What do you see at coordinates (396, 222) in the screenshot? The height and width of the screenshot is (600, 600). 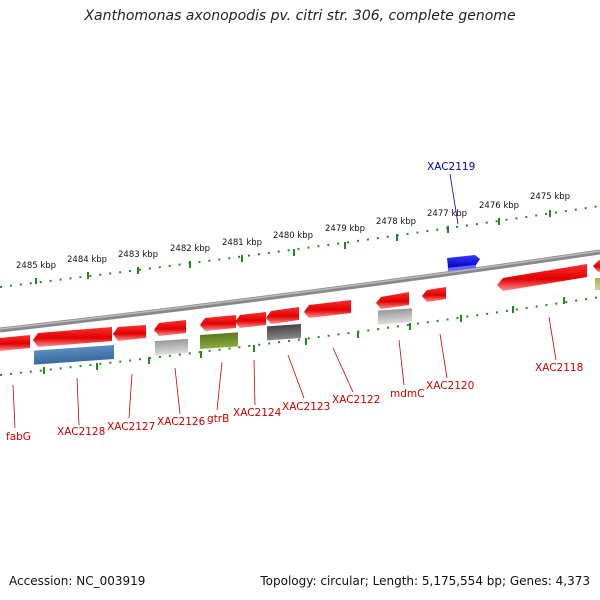 I see `kbp-label: 2478 kbp` at bounding box center [396, 222].